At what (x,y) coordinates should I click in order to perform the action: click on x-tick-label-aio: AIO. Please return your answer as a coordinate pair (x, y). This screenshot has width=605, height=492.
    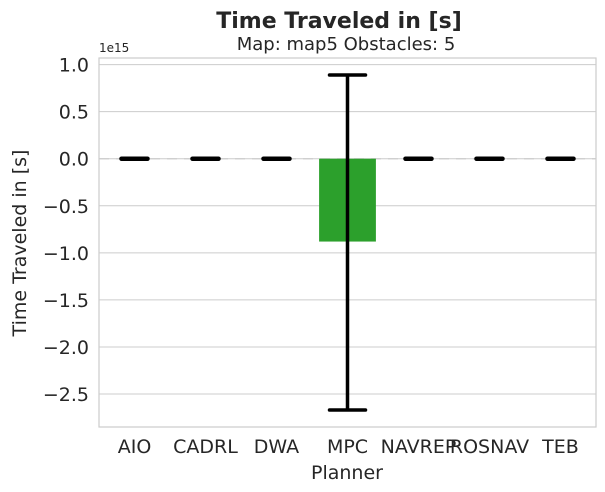
    Looking at the image, I should click on (135, 447).